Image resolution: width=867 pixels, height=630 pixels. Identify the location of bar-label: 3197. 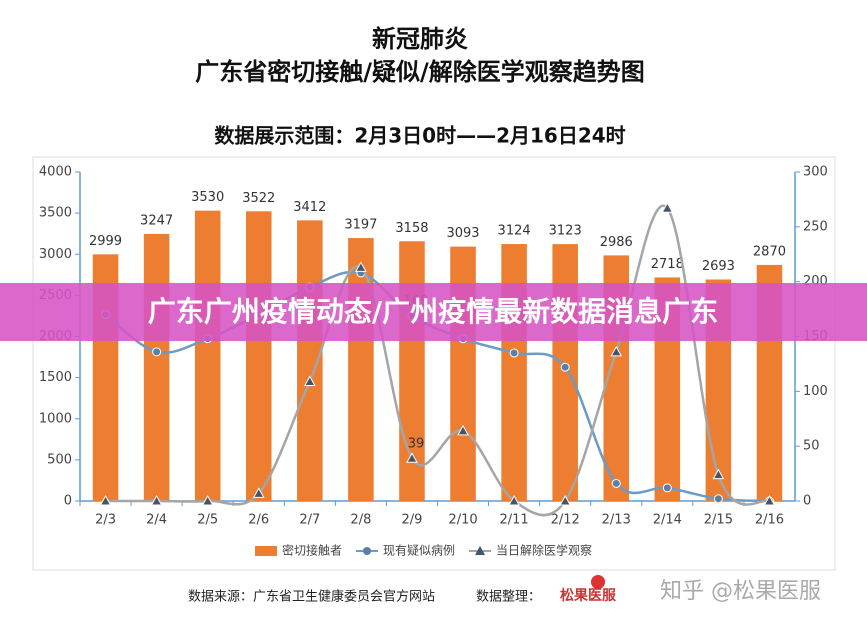
(360, 225).